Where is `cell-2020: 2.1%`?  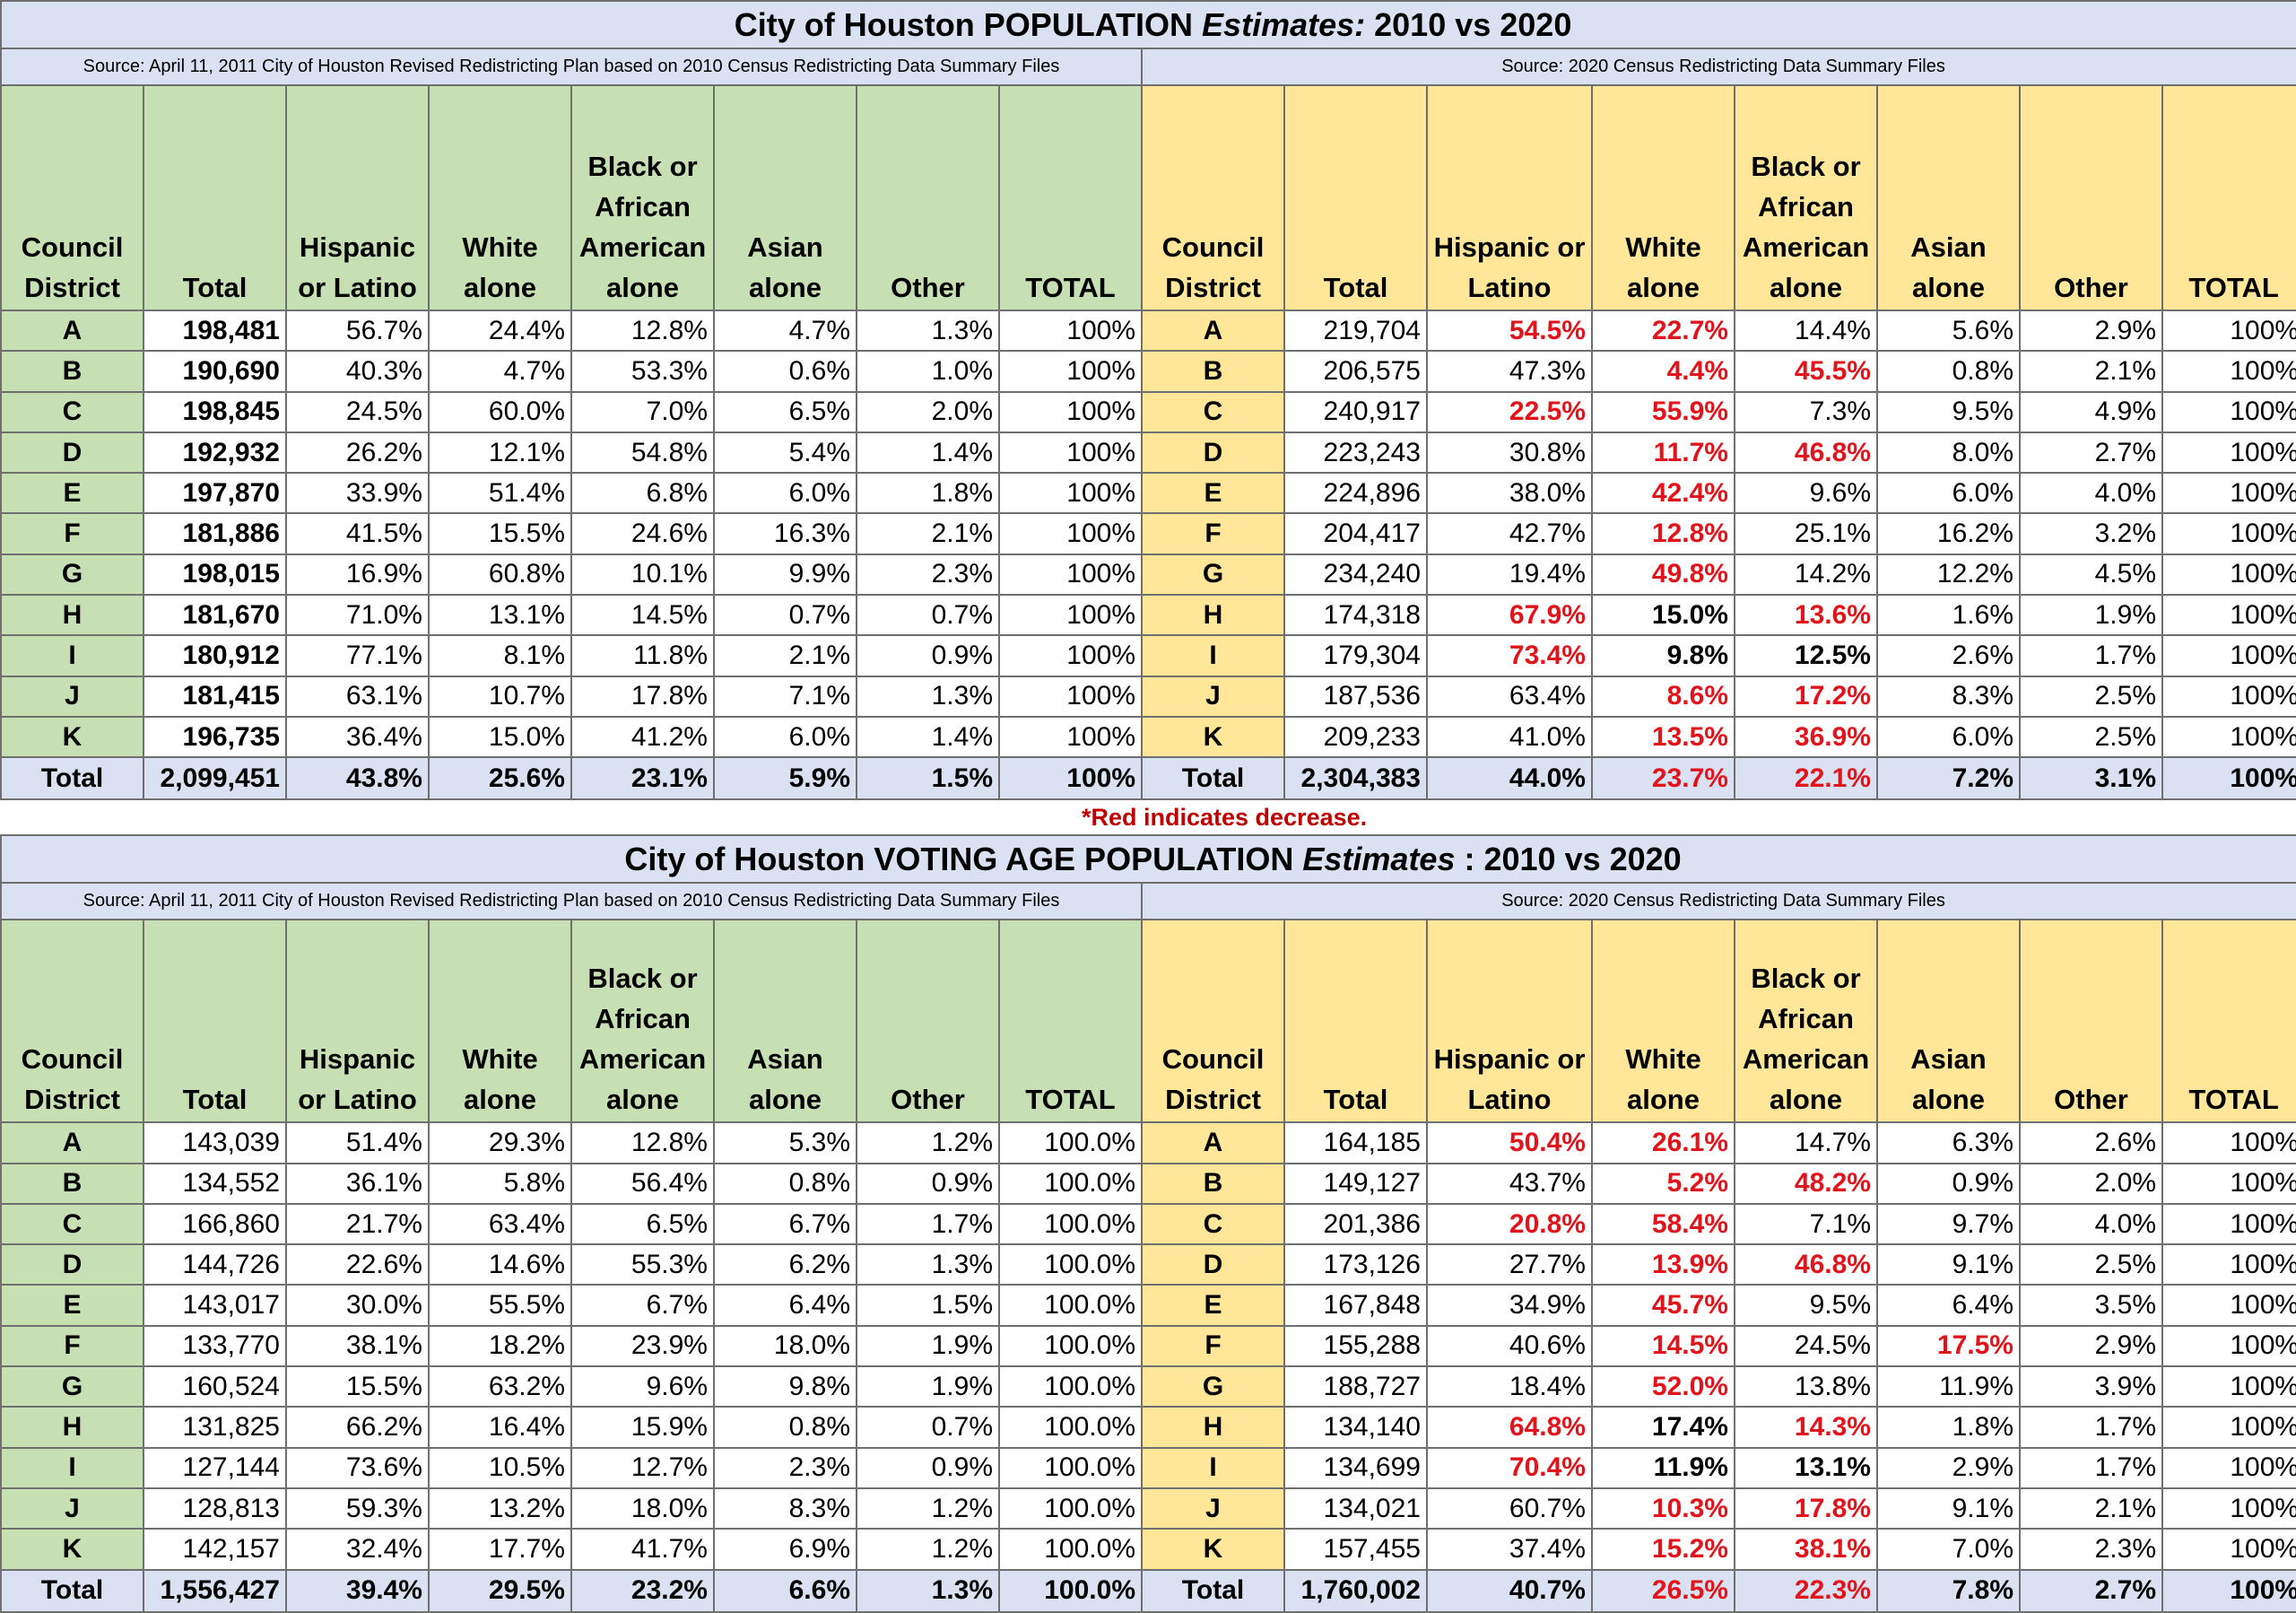 cell-2020: 2.1% is located at coordinates (2091, 371).